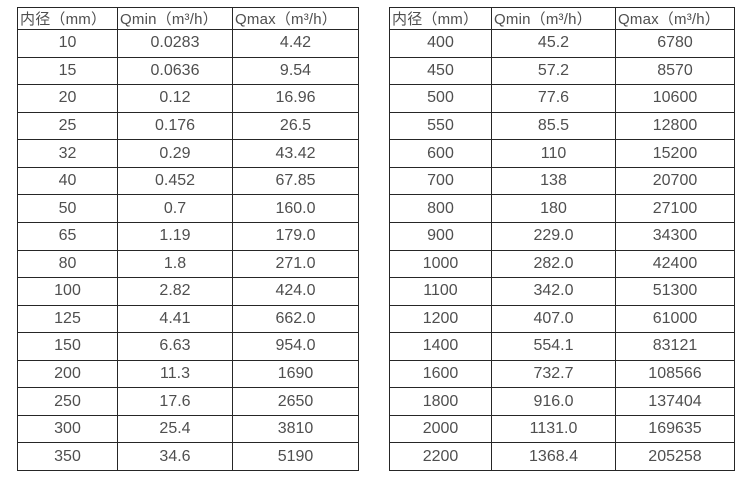 Image resolution: width=750 pixels, height=483 pixels. Describe the element at coordinates (175, 98) in the screenshot. I see `table-cell: 0.12` at that location.